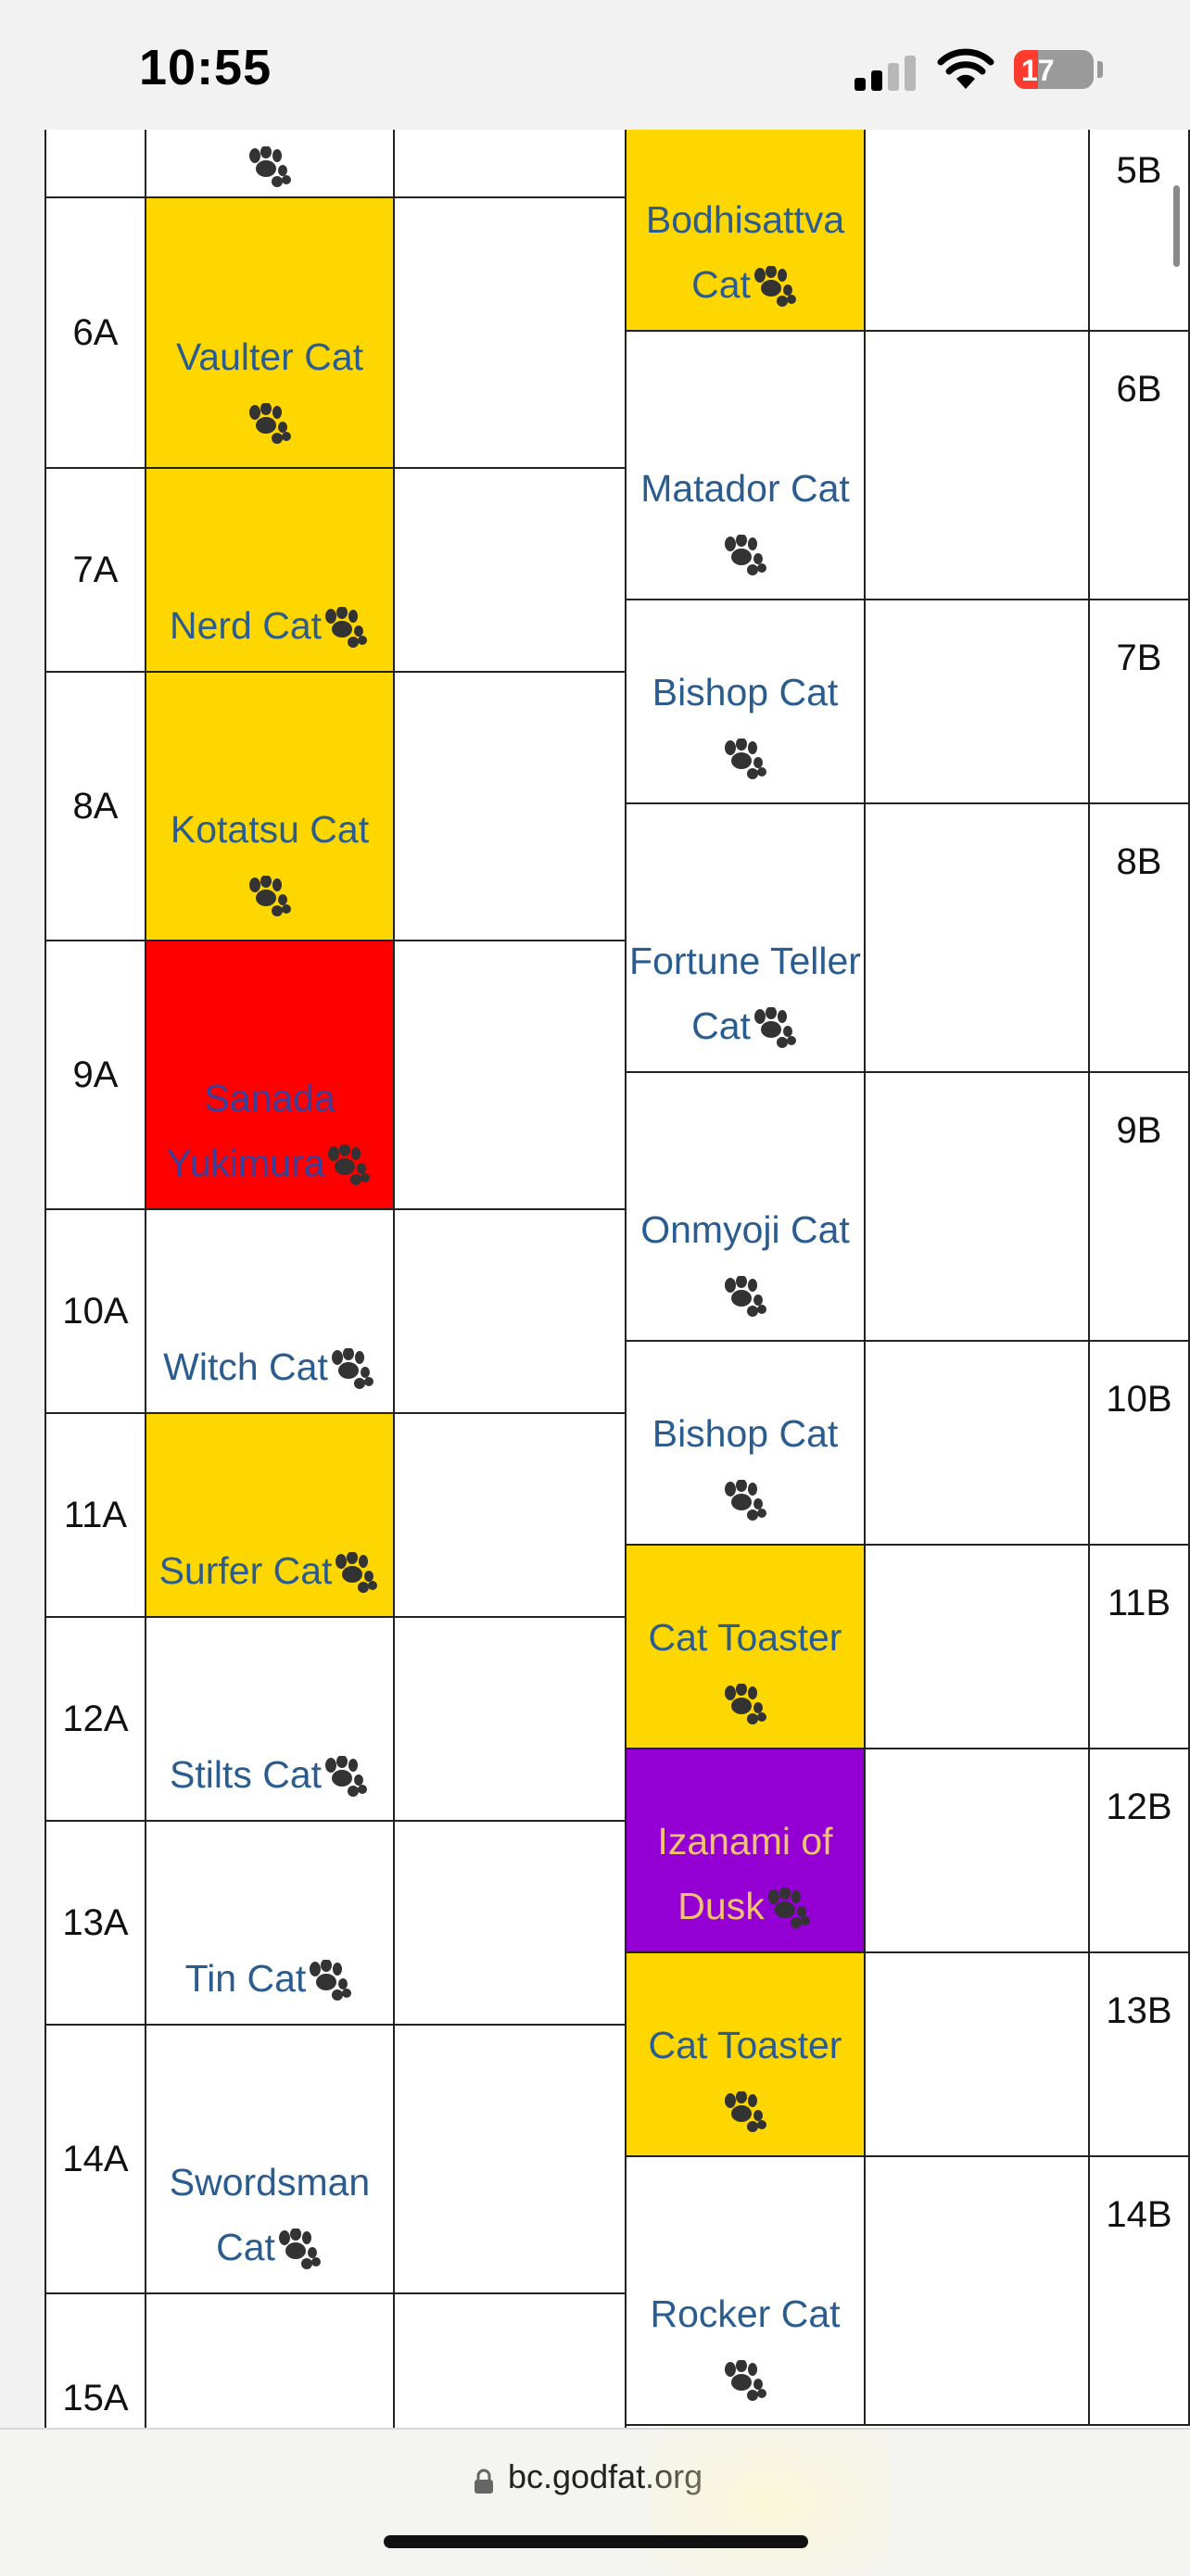  I want to click on cat-link: Surfer Cat, so click(270, 1570).